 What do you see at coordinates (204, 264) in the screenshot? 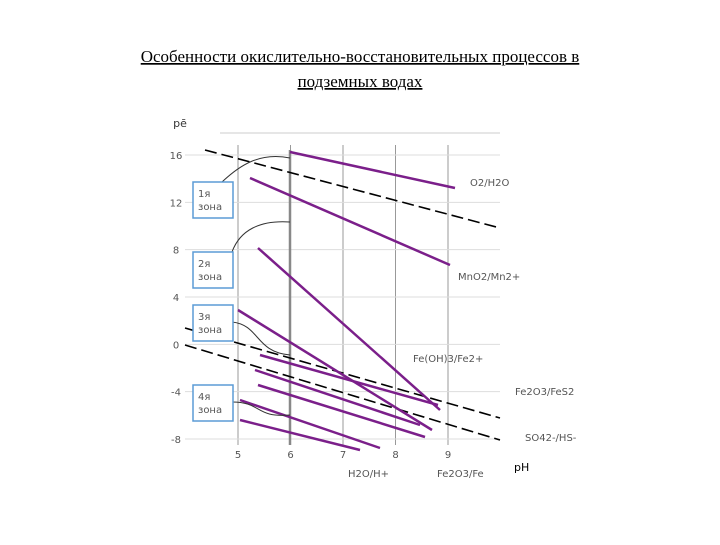
I see `zone-label-part: 2я` at bounding box center [204, 264].